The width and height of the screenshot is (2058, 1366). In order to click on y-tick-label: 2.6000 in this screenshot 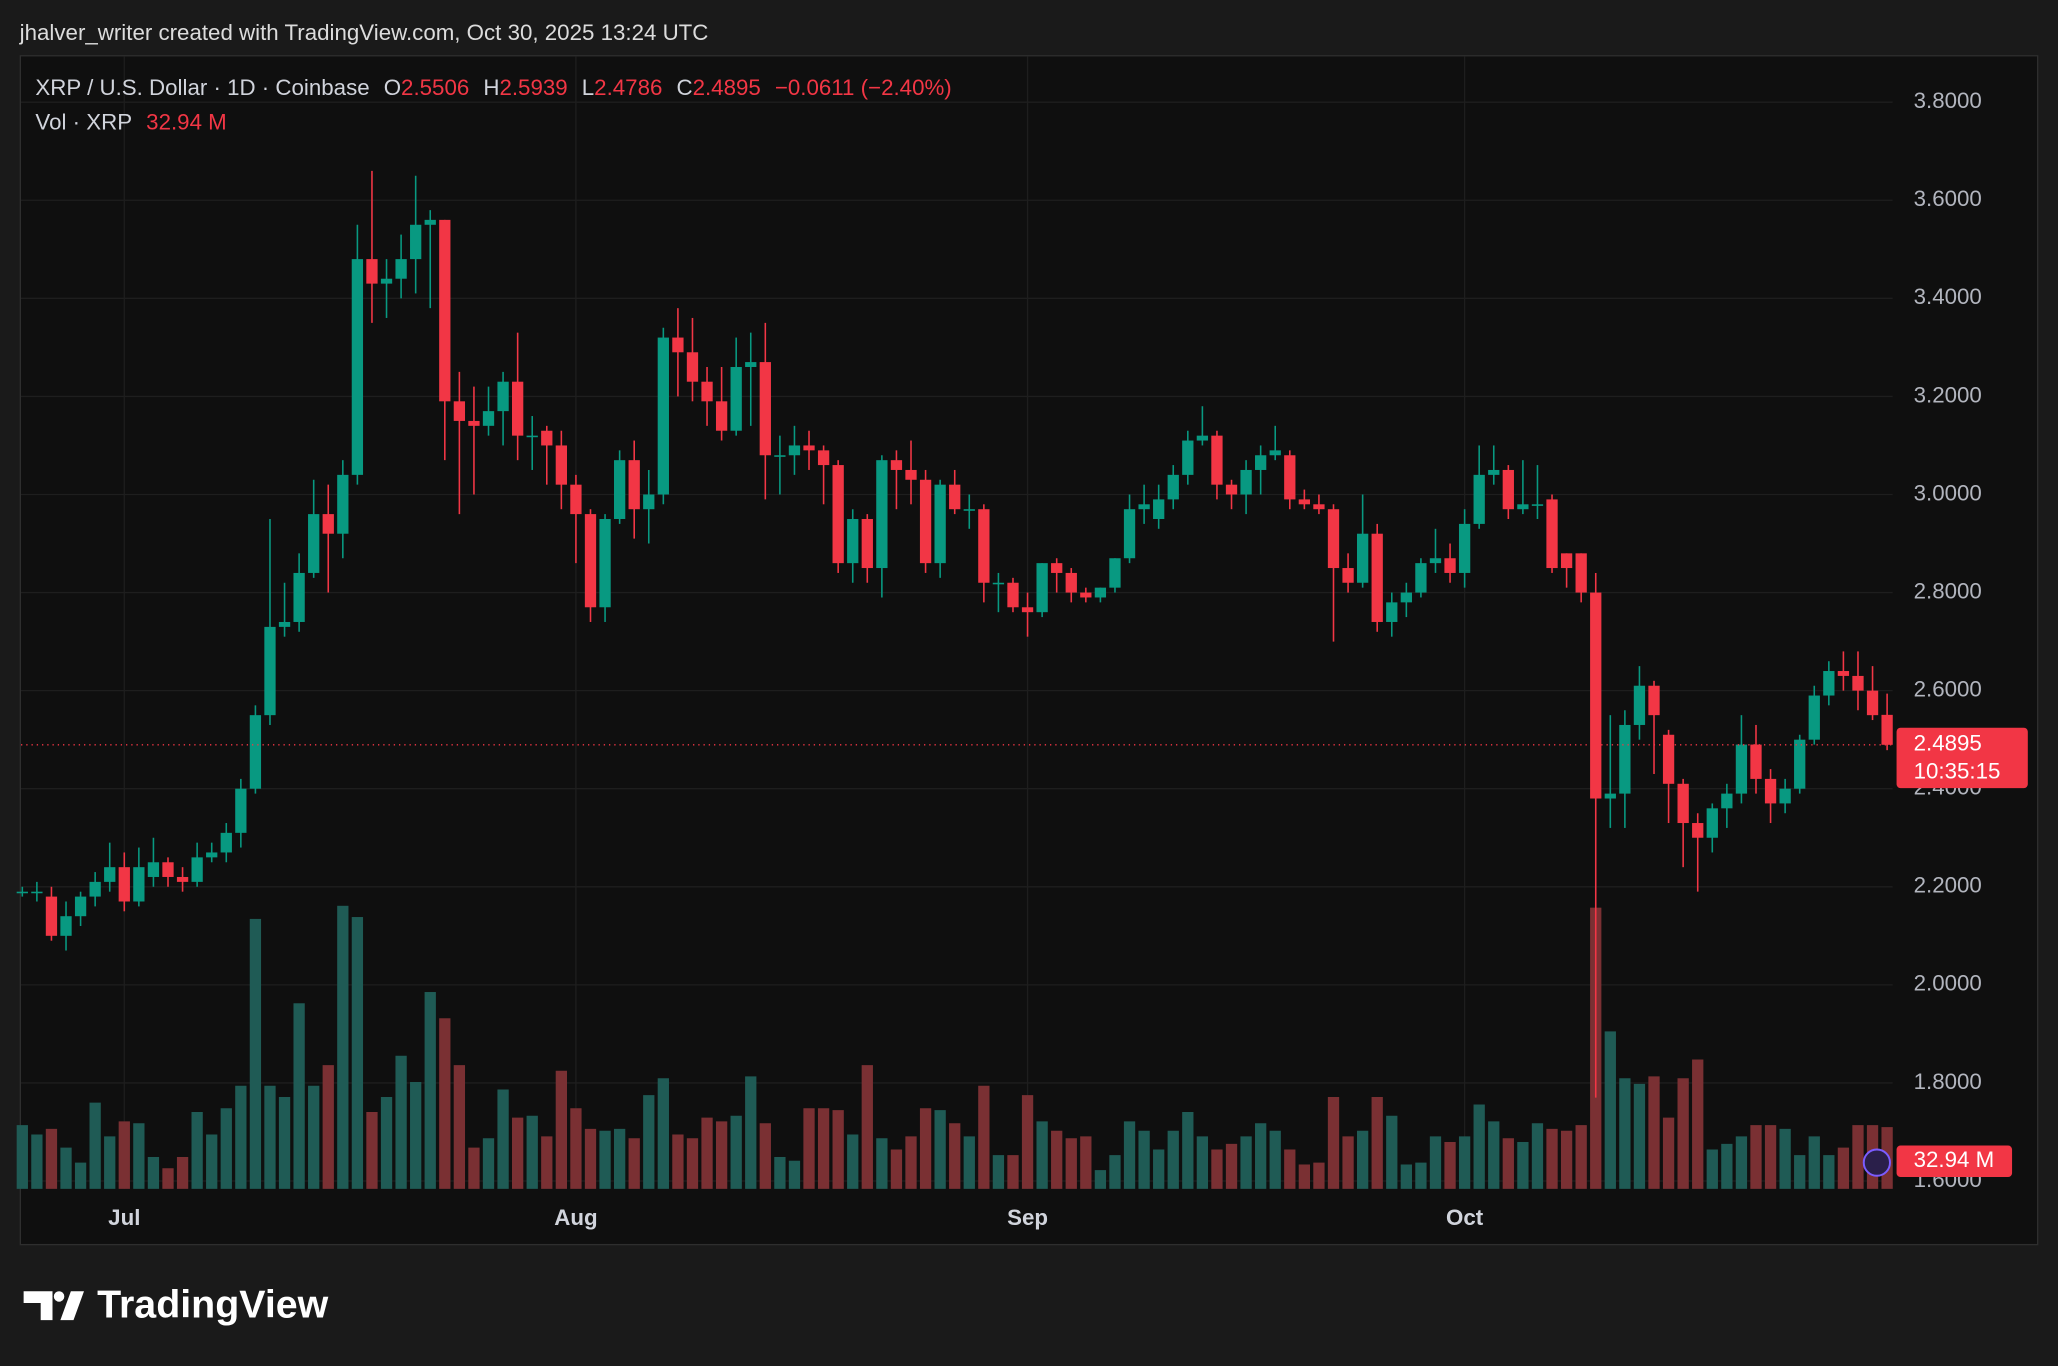, I will do `click(1948, 689)`.